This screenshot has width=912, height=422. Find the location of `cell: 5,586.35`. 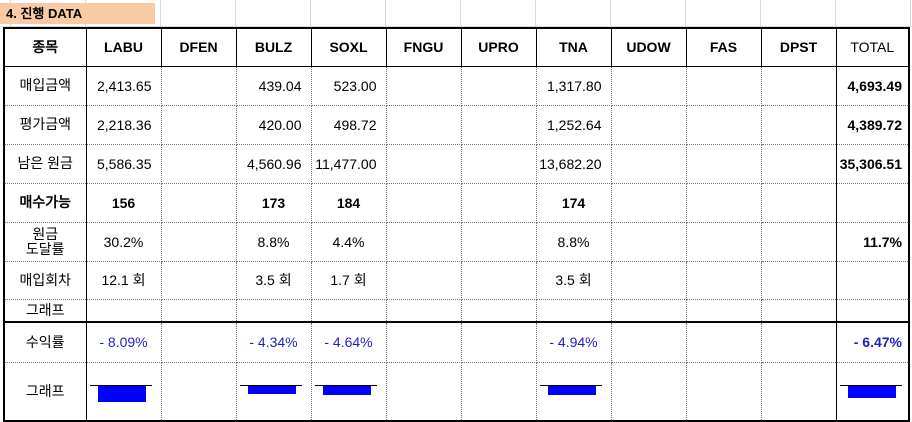

cell: 5,586.35 is located at coordinates (123, 163).